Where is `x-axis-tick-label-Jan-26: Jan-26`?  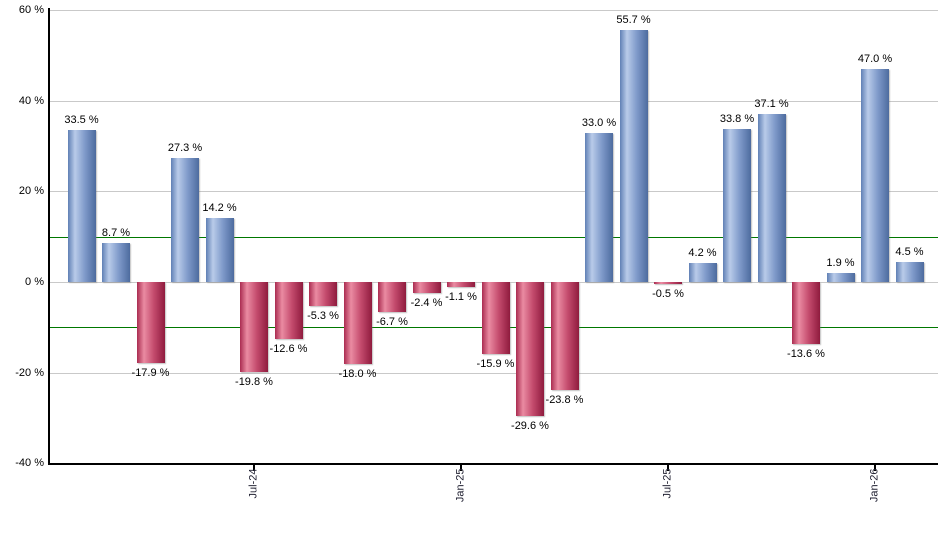
x-axis-tick-label-Jan-26: Jan-26 is located at coordinates (874, 485).